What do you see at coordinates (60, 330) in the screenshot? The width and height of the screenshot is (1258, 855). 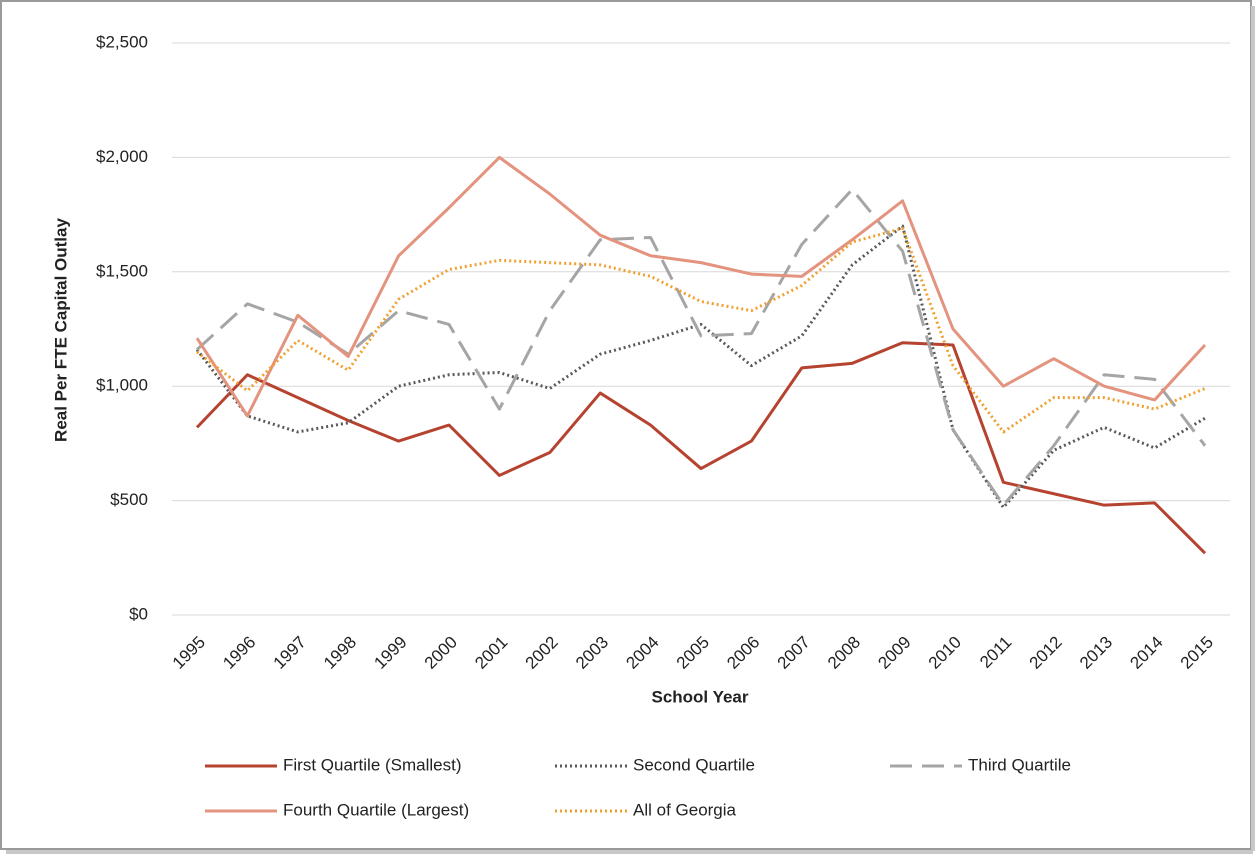 I see `y-axis-title: Real Per FTE Capital Outlay` at bounding box center [60, 330].